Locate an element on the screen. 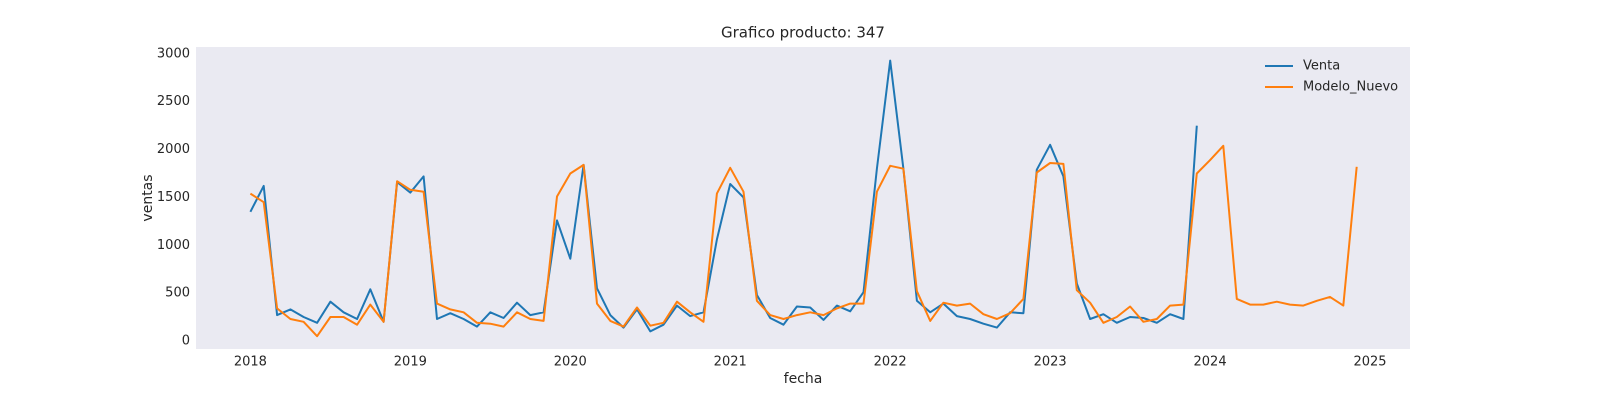  y-tick-label: 2500 is located at coordinates (173, 101).